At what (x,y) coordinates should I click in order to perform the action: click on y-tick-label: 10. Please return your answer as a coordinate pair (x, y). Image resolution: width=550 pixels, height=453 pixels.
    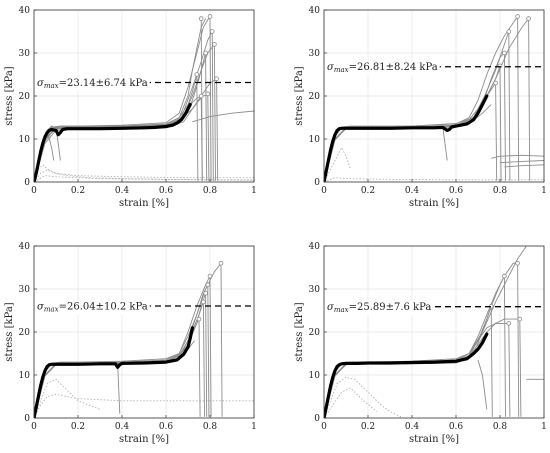
    Looking at the image, I should click on (25, 376).